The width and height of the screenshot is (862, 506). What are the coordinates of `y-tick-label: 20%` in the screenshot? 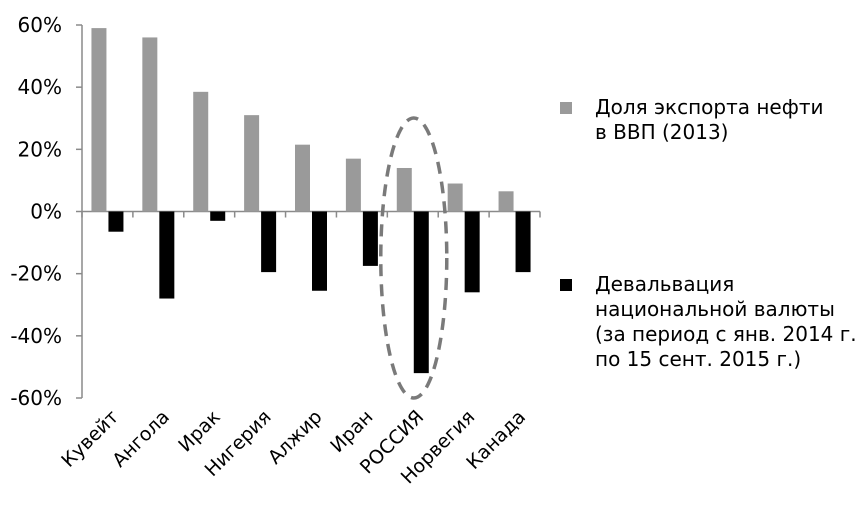 It's located at (40, 149).